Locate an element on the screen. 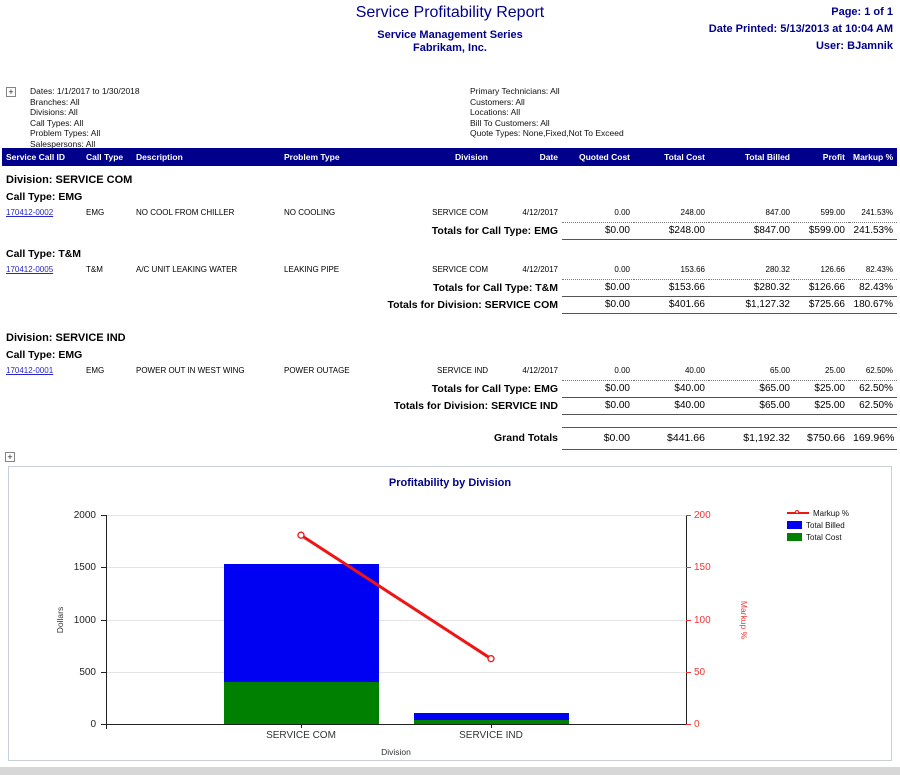 The height and width of the screenshot is (775, 900). col-division: Division is located at coordinates (453, 157).